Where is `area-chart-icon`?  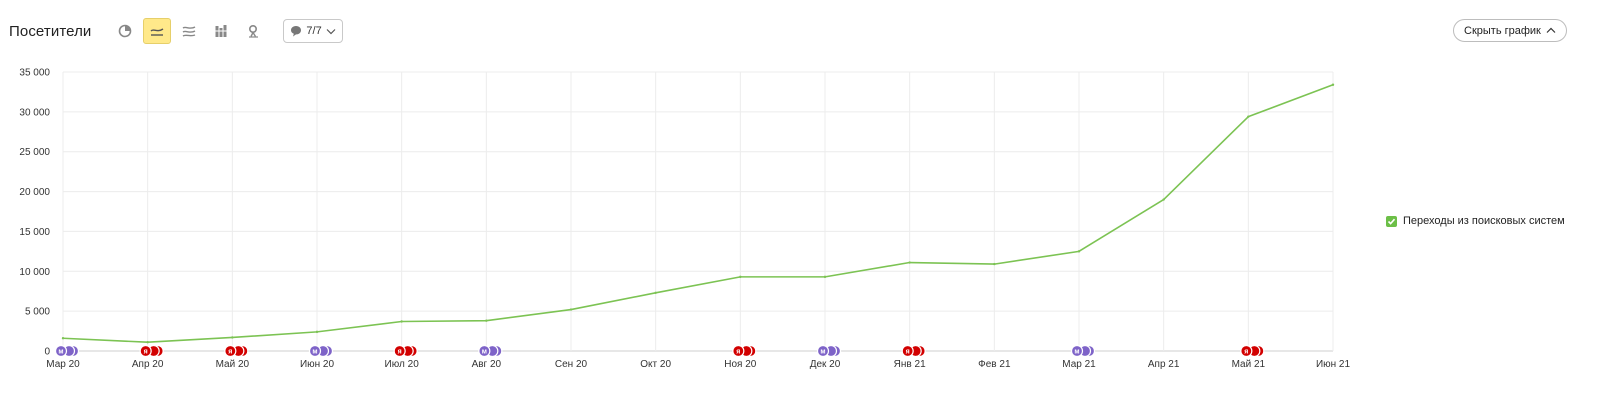
area-chart-icon is located at coordinates (189, 31).